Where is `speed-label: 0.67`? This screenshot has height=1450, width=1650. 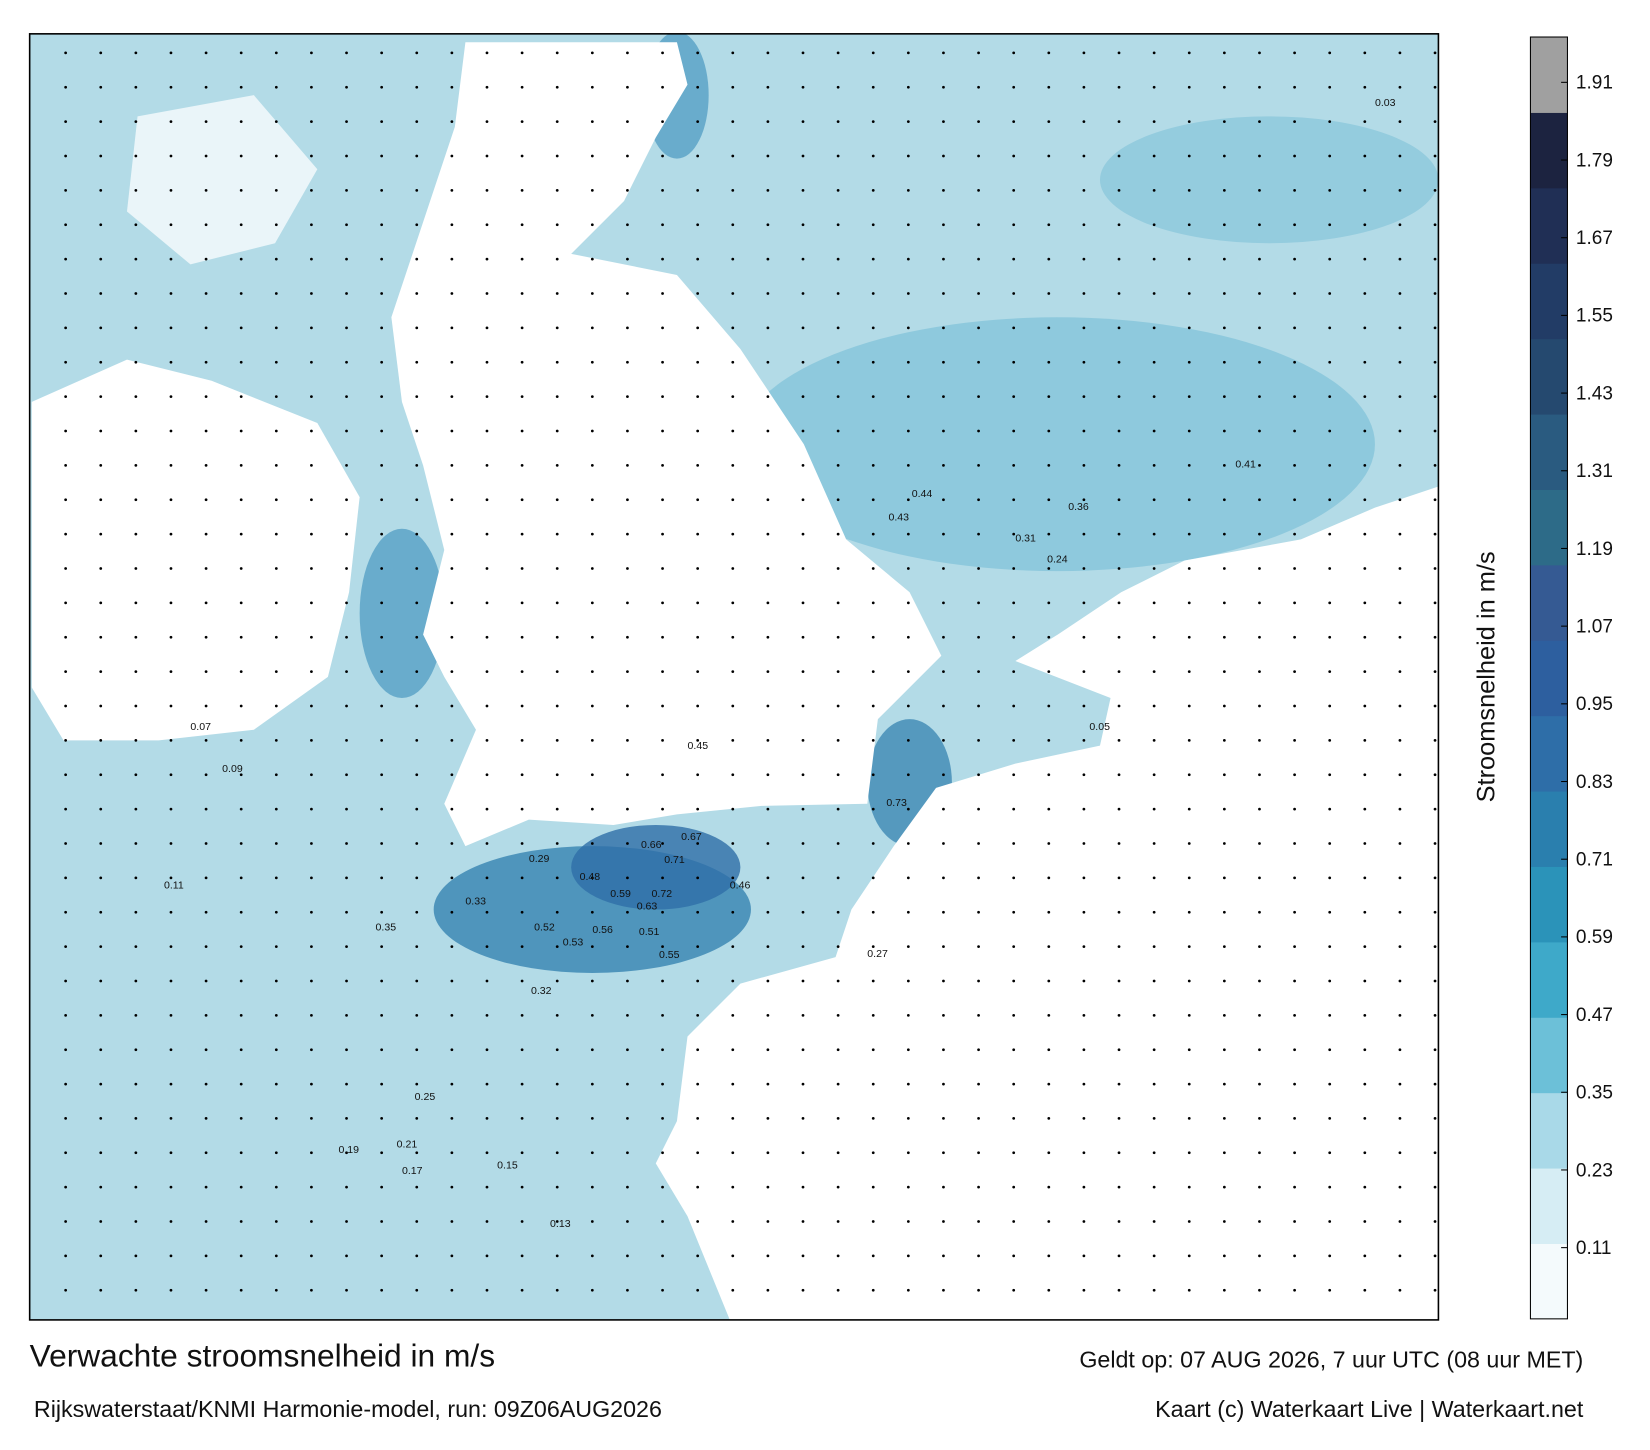 speed-label: 0.67 is located at coordinates (691, 837).